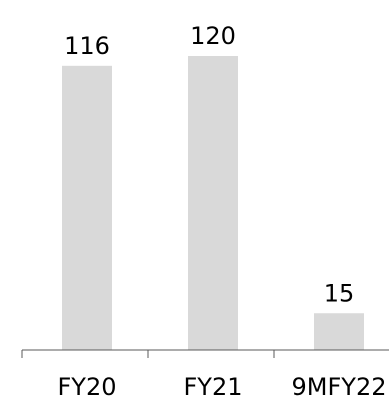 The width and height of the screenshot is (389, 405). I want to click on x-tick-label-9mfy22: 9MFY22, so click(339, 387).